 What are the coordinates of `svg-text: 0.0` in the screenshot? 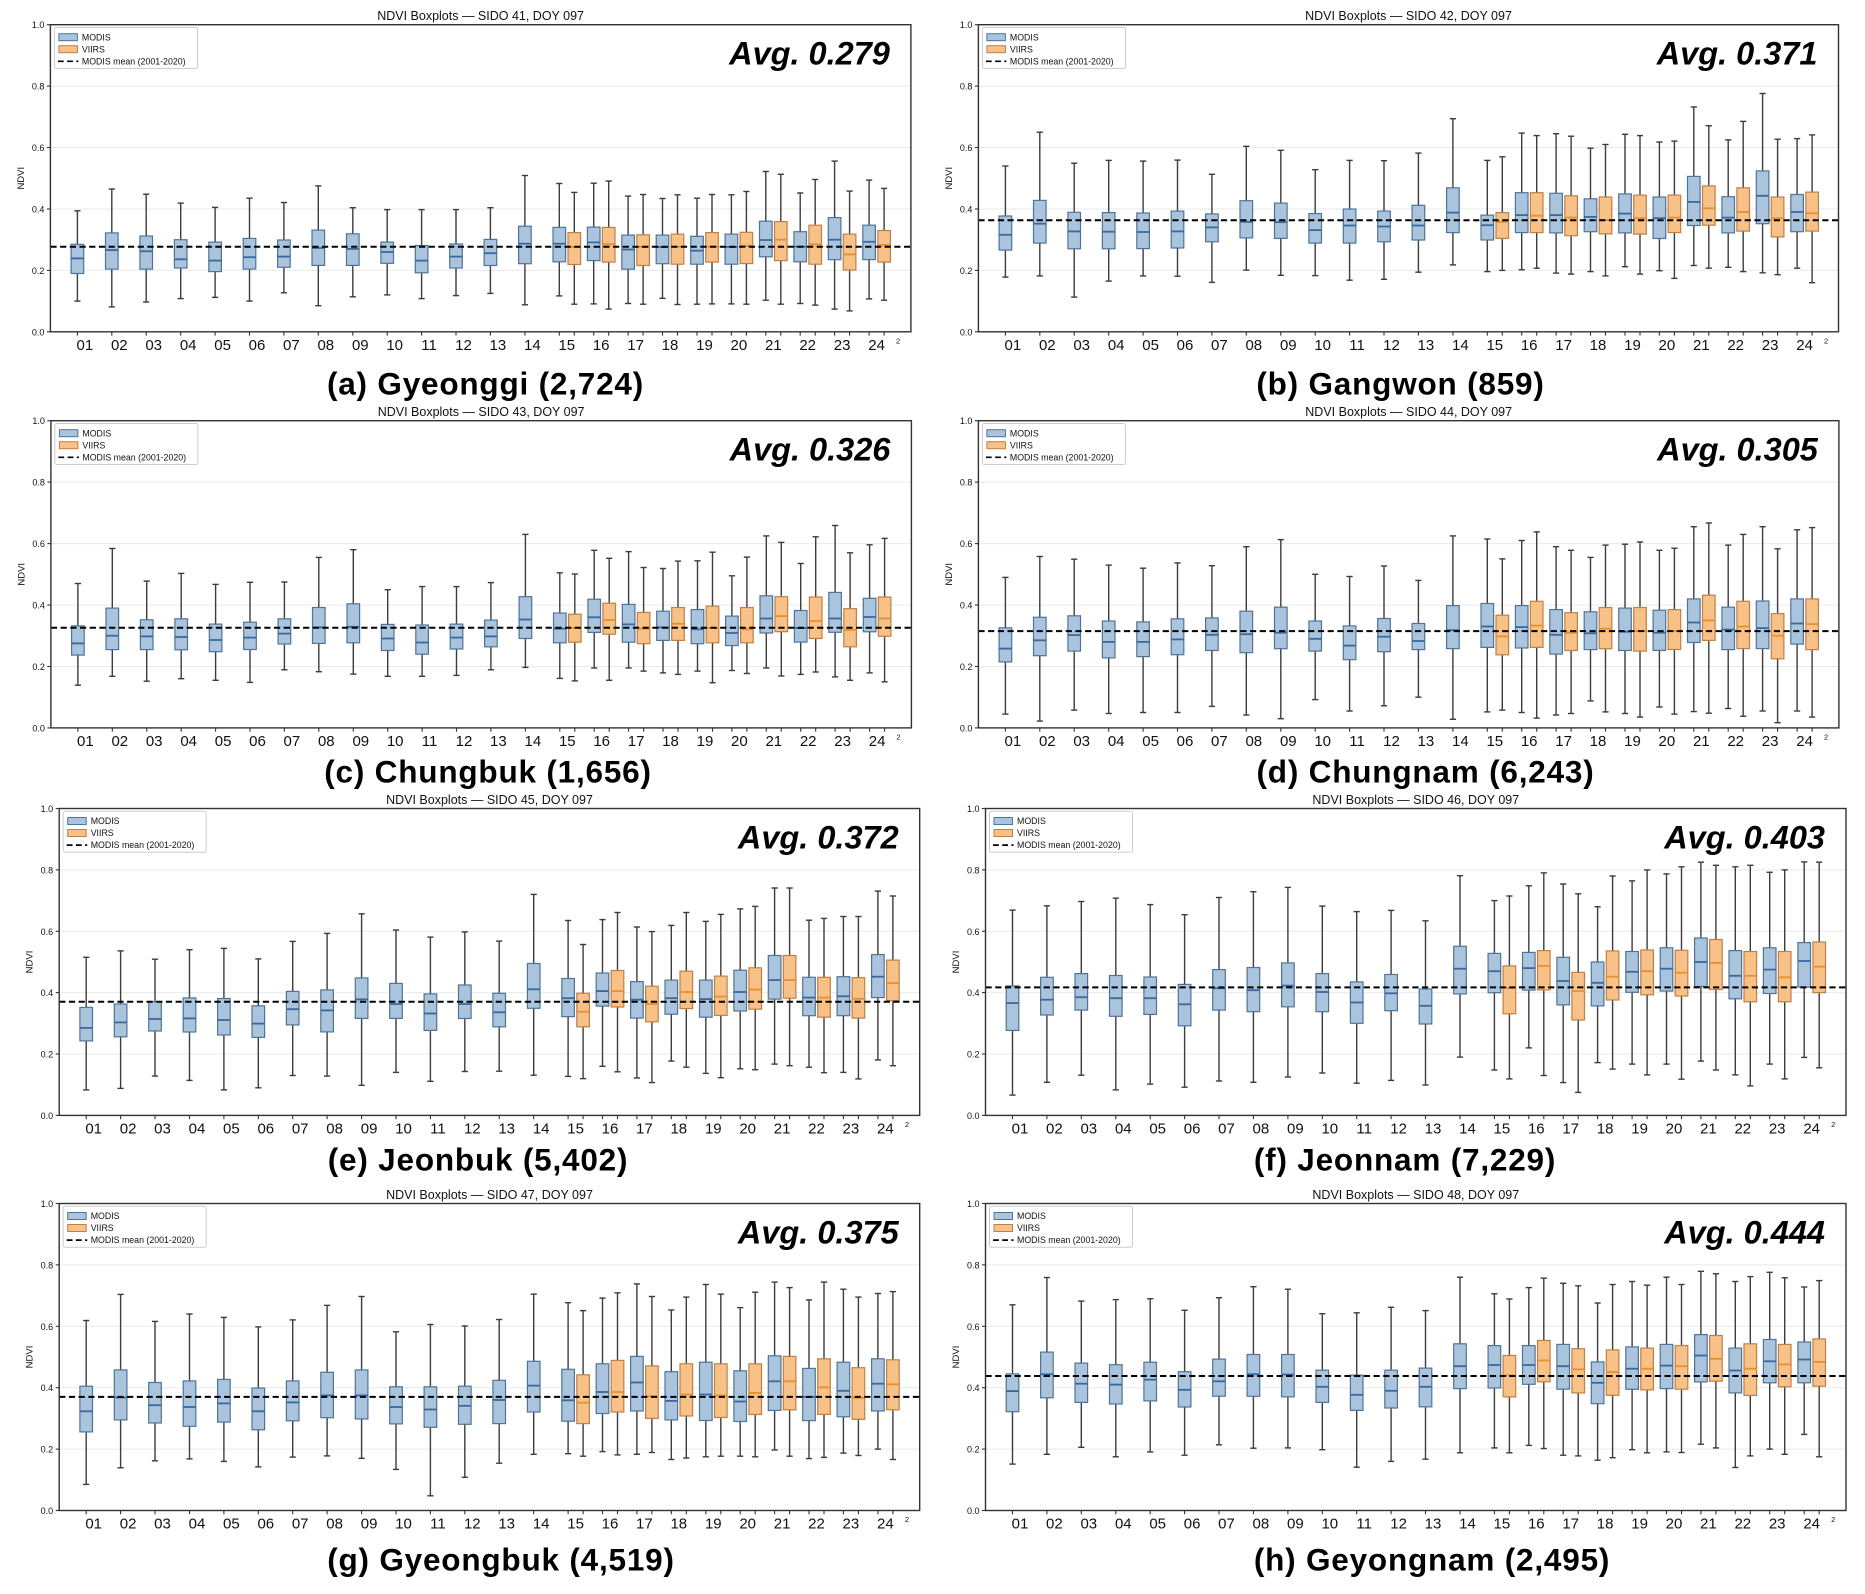 It's located at (973, 1511).